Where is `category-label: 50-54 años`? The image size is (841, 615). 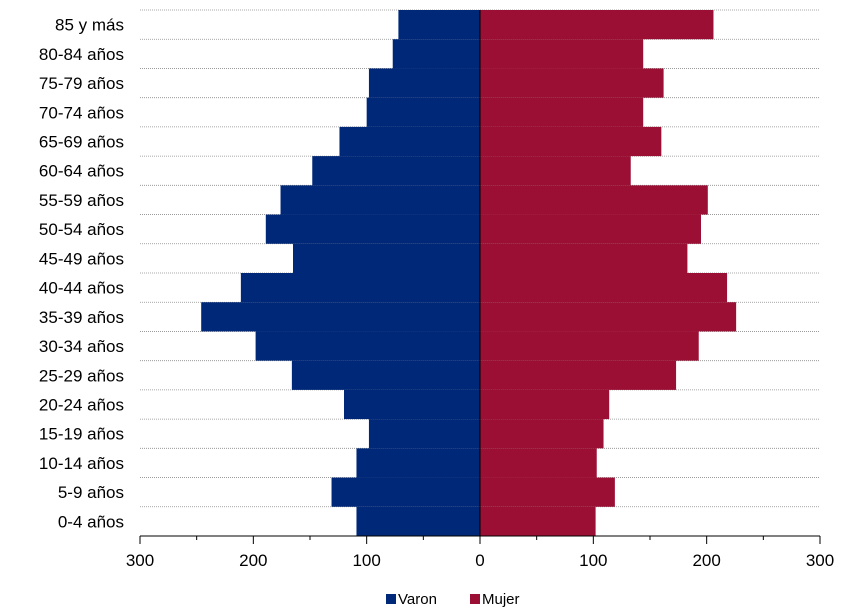 category-label: 50-54 años is located at coordinates (81, 229).